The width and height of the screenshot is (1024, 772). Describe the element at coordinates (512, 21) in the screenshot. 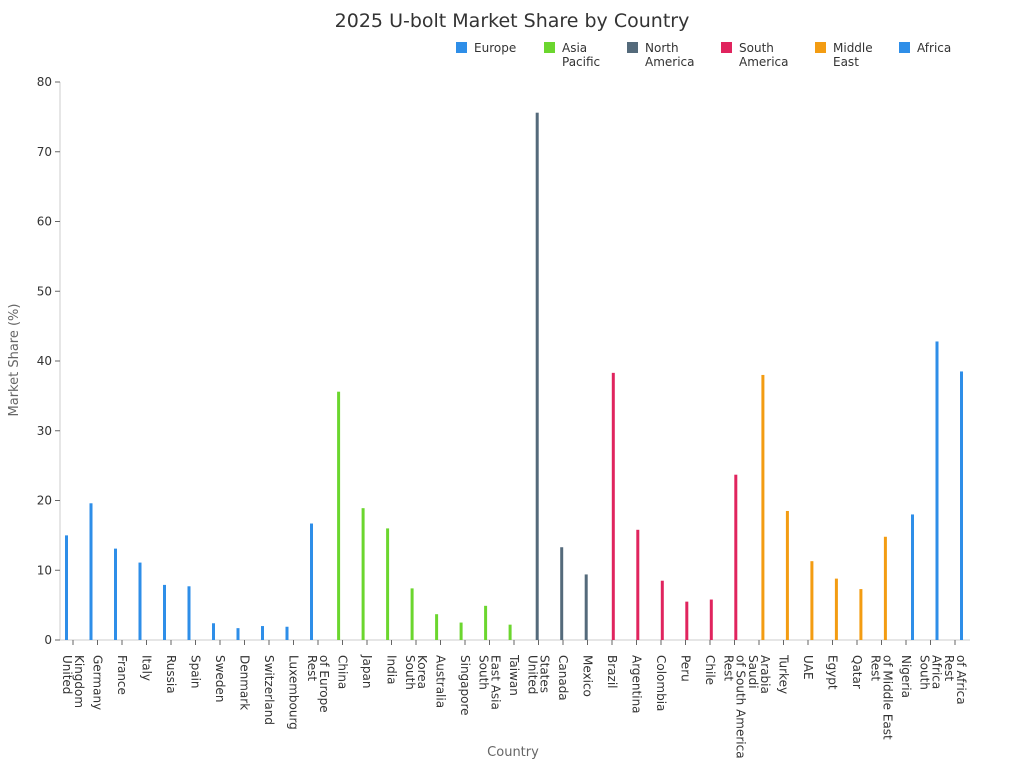

I see `chart-title: 2025 U-bolt Market Share by Country` at that location.